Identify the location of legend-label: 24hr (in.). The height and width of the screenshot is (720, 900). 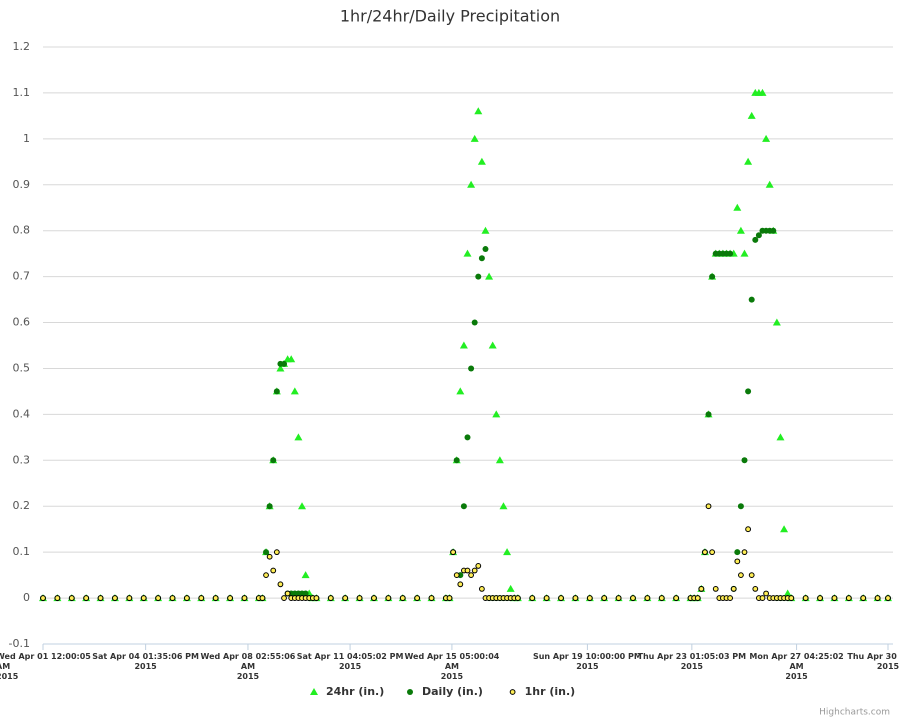
(355, 691).